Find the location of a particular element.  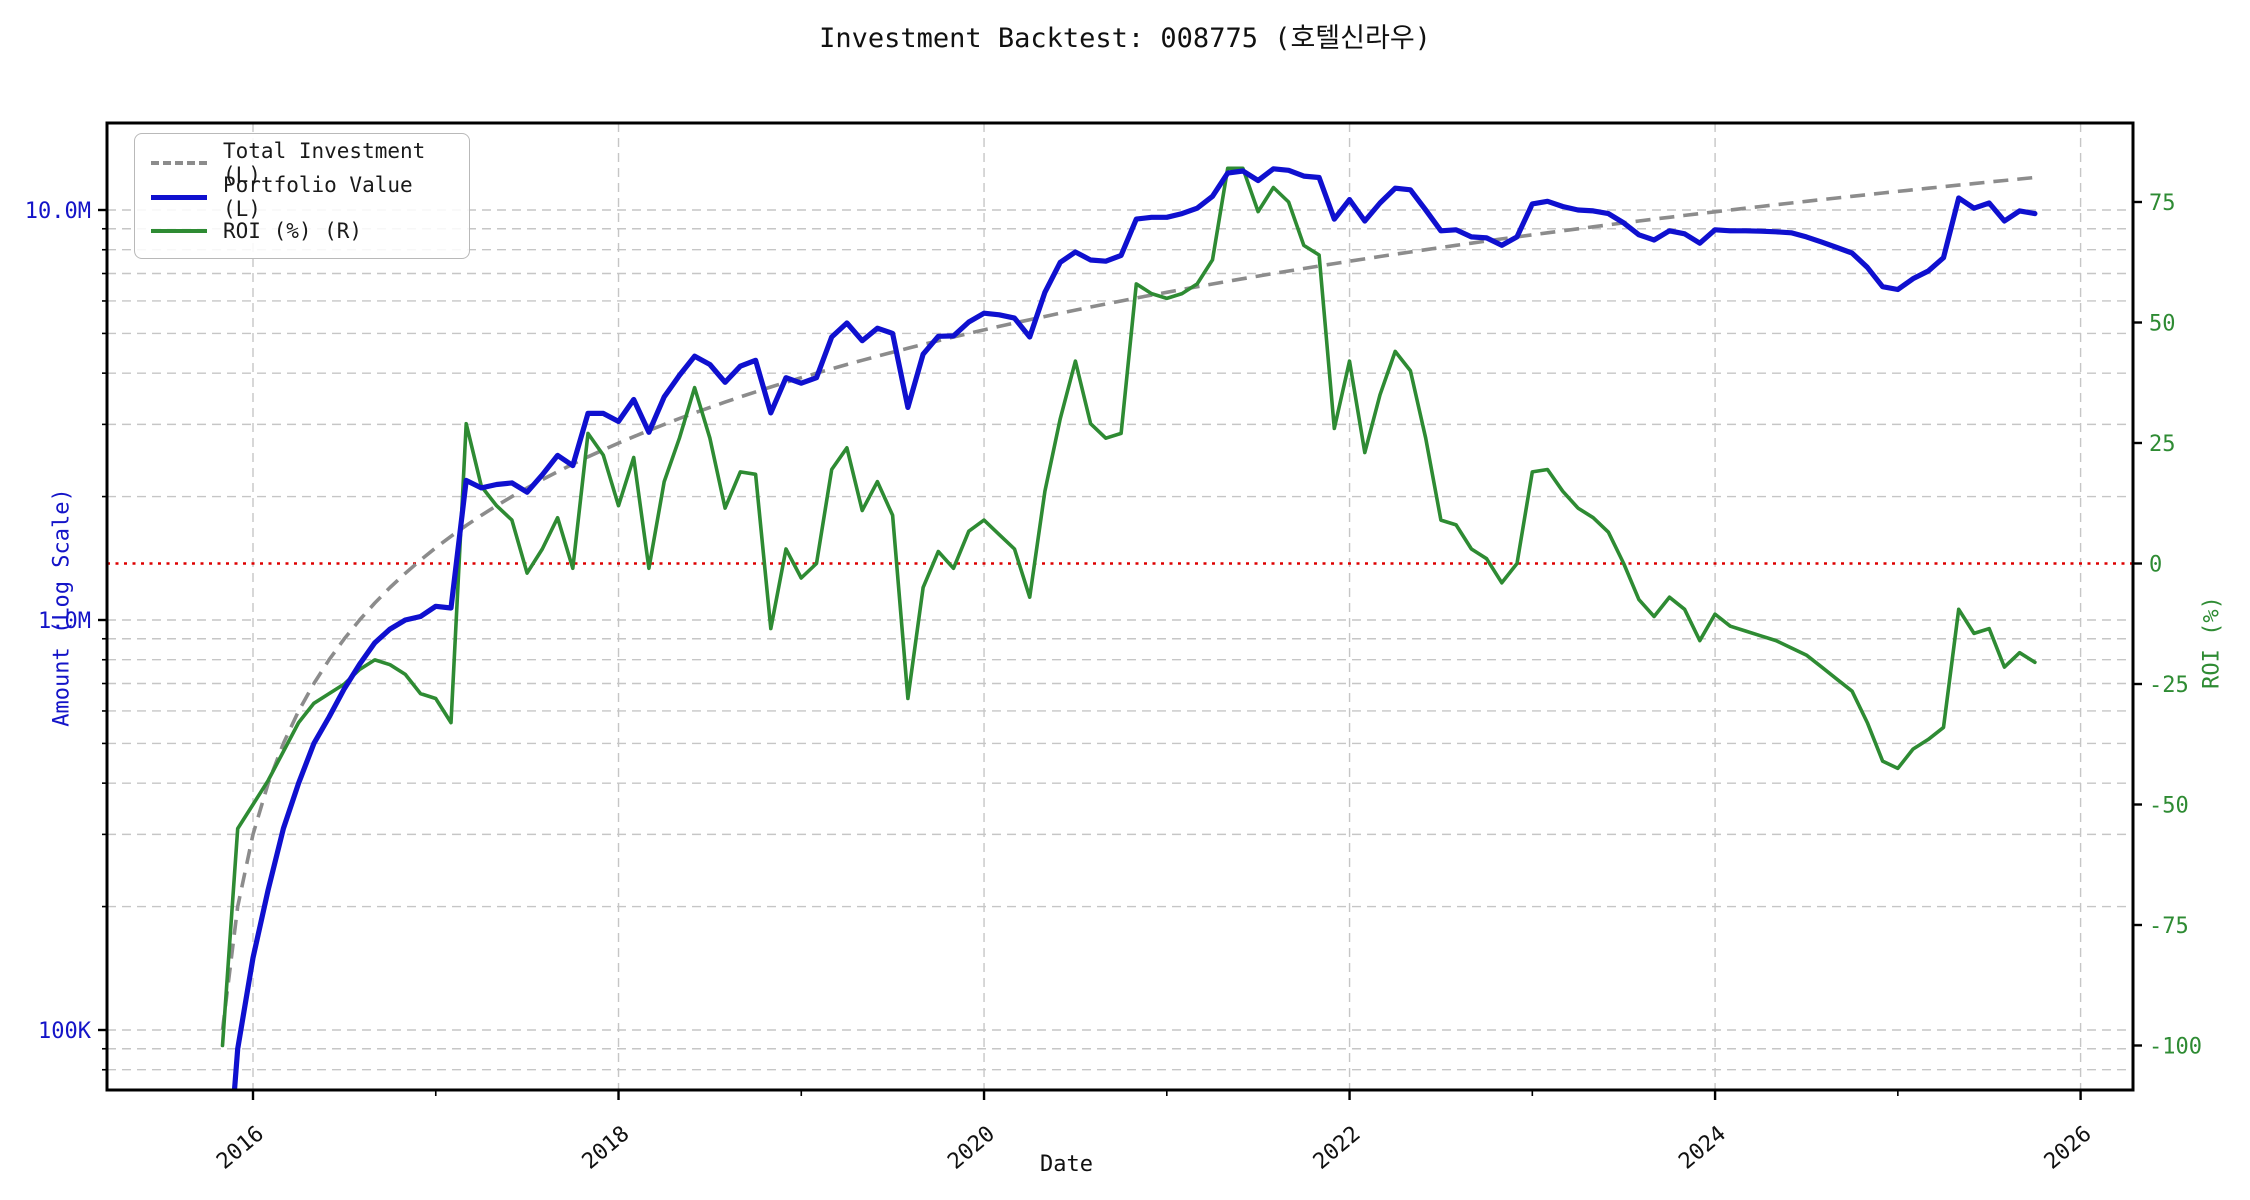

chart-title: Investment Backtest: 008775 (호텔신라우) is located at coordinates (1125, 38).